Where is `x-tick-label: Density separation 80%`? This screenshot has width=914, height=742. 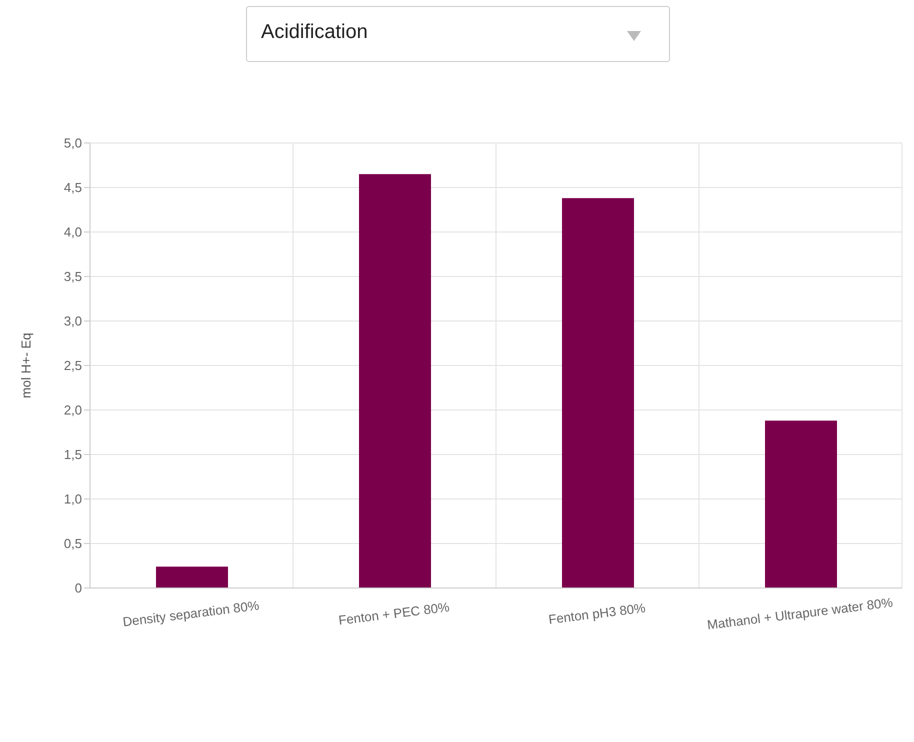
x-tick-label: Density separation 80% is located at coordinates (191, 614).